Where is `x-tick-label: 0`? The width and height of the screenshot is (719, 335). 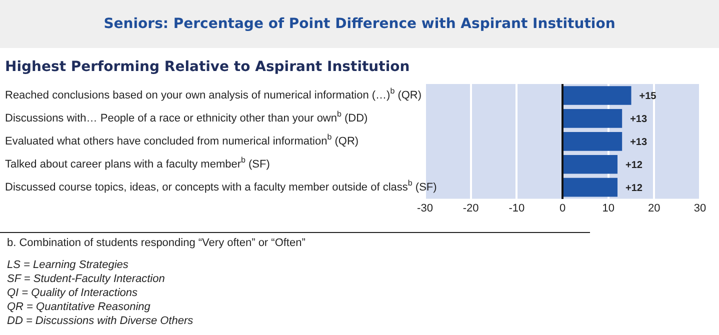
x-tick-label: 0 is located at coordinates (562, 208).